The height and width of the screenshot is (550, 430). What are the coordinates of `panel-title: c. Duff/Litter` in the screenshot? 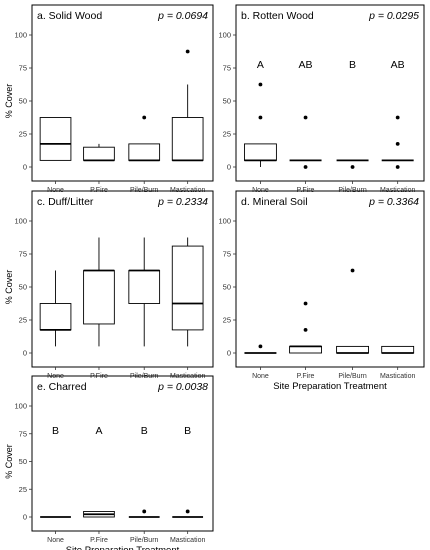 It's located at (65, 202).